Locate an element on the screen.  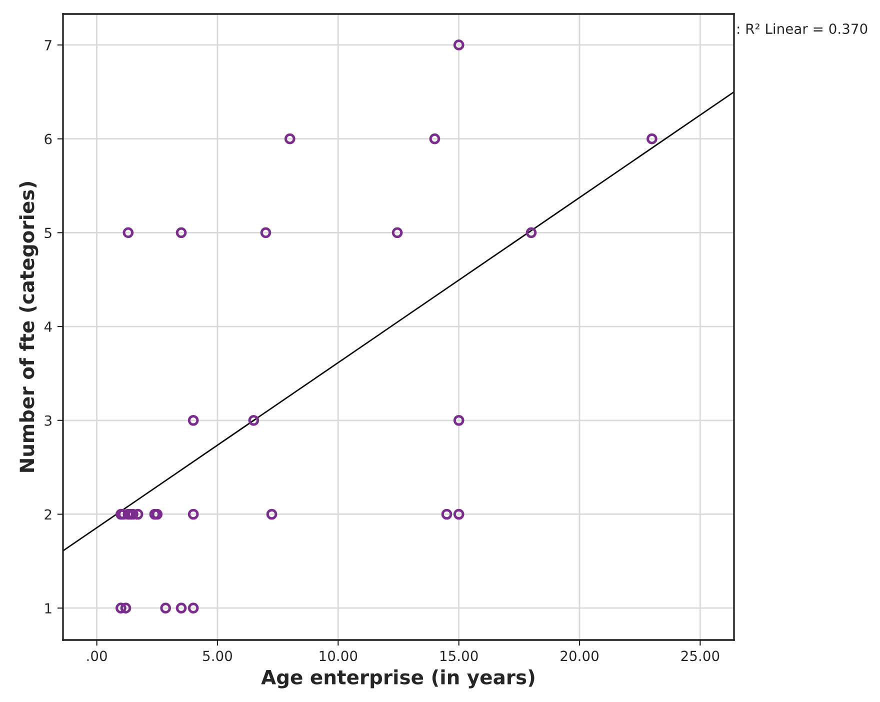
x-tick-label: 10.00 is located at coordinates (339, 656).